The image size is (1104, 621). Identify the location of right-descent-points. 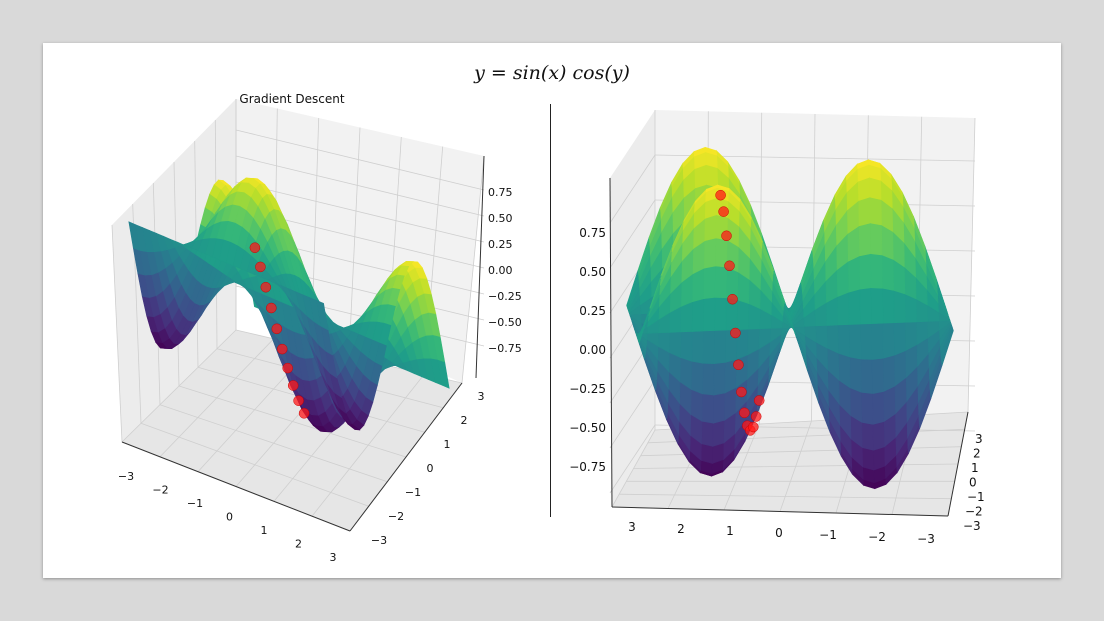
(740, 312).